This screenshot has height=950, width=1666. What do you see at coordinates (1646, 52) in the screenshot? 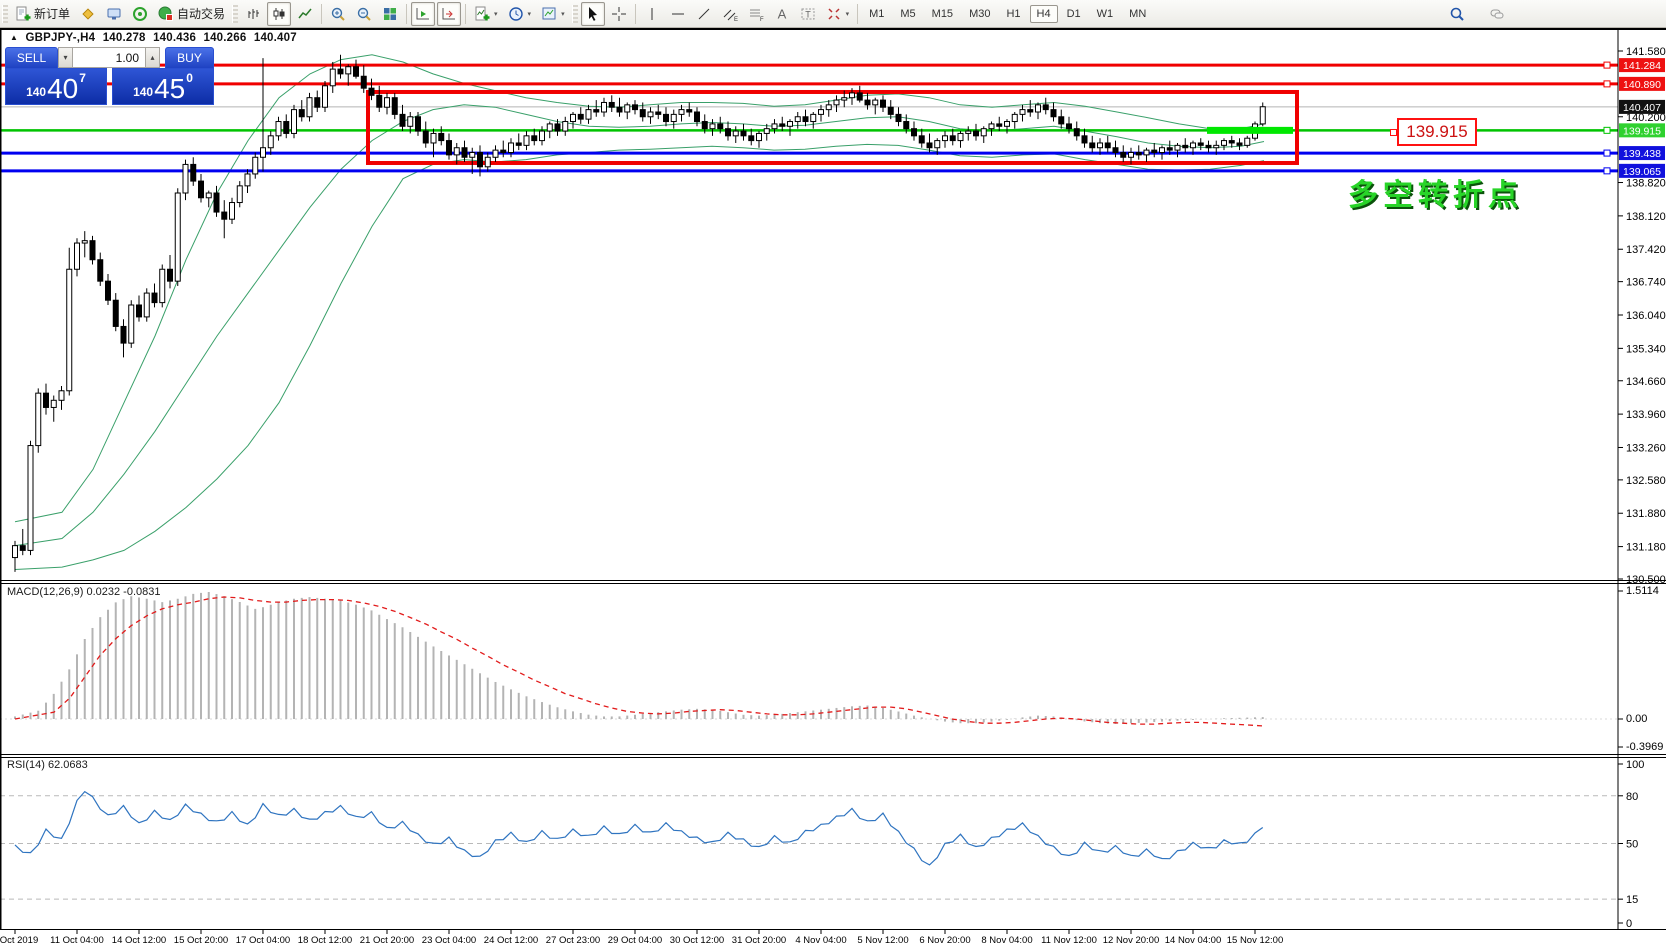
I see `price-tick-label: 141.580` at bounding box center [1646, 52].